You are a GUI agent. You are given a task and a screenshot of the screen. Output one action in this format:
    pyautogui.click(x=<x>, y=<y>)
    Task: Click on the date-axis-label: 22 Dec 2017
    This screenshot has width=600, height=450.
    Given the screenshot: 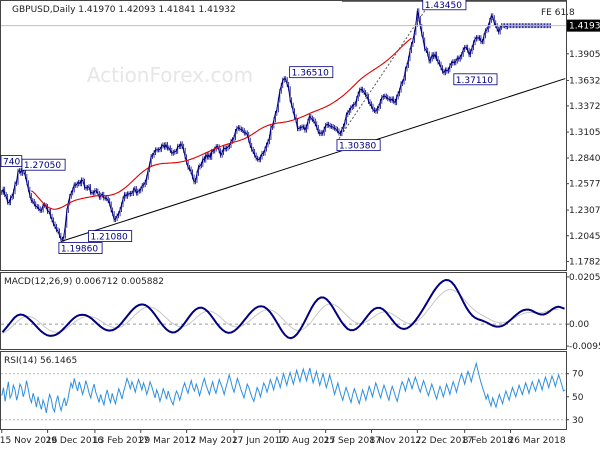 What is the action you would take?
    pyautogui.click(x=444, y=441)
    